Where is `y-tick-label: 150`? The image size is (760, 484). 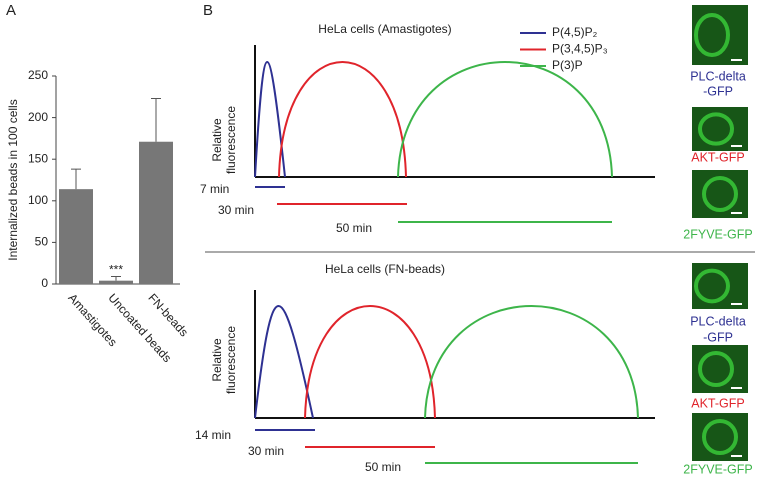 y-tick-label: 150 is located at coordinates (38, 158).